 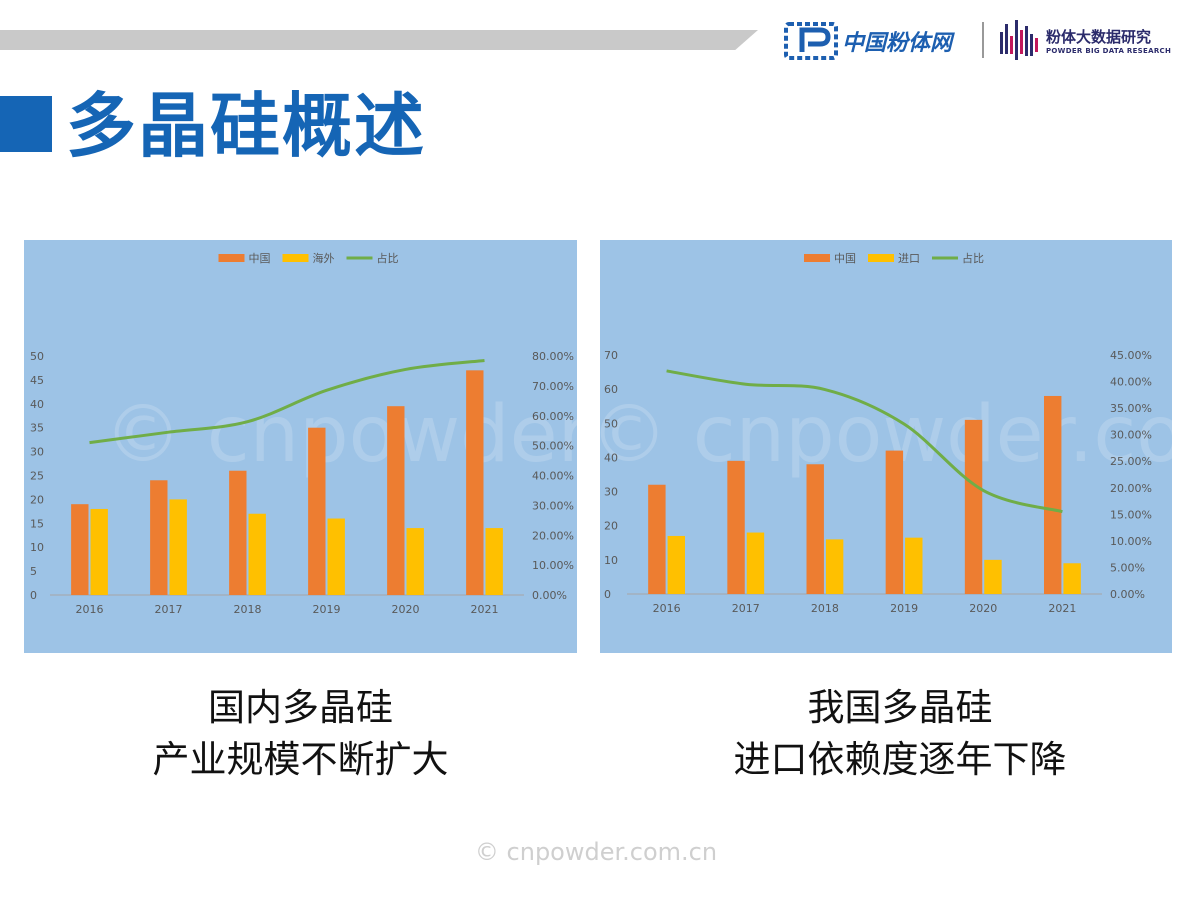 I want to click on y2-tick-label: 70.00%, so click(x=553, y=386).